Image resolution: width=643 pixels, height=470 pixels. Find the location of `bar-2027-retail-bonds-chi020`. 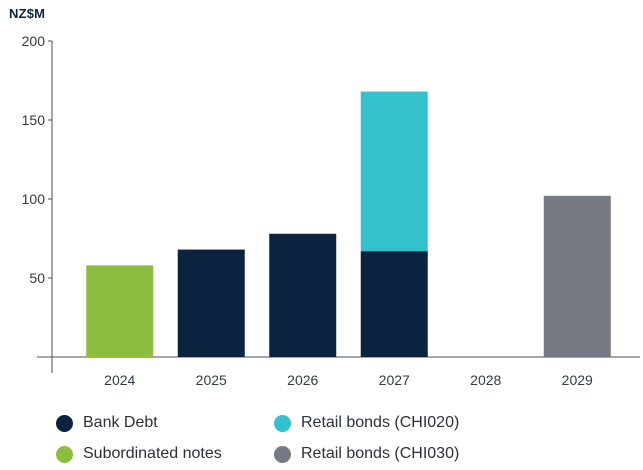

bar-2027-retail-bonds-chi020 is located at coordinates (394, 171).